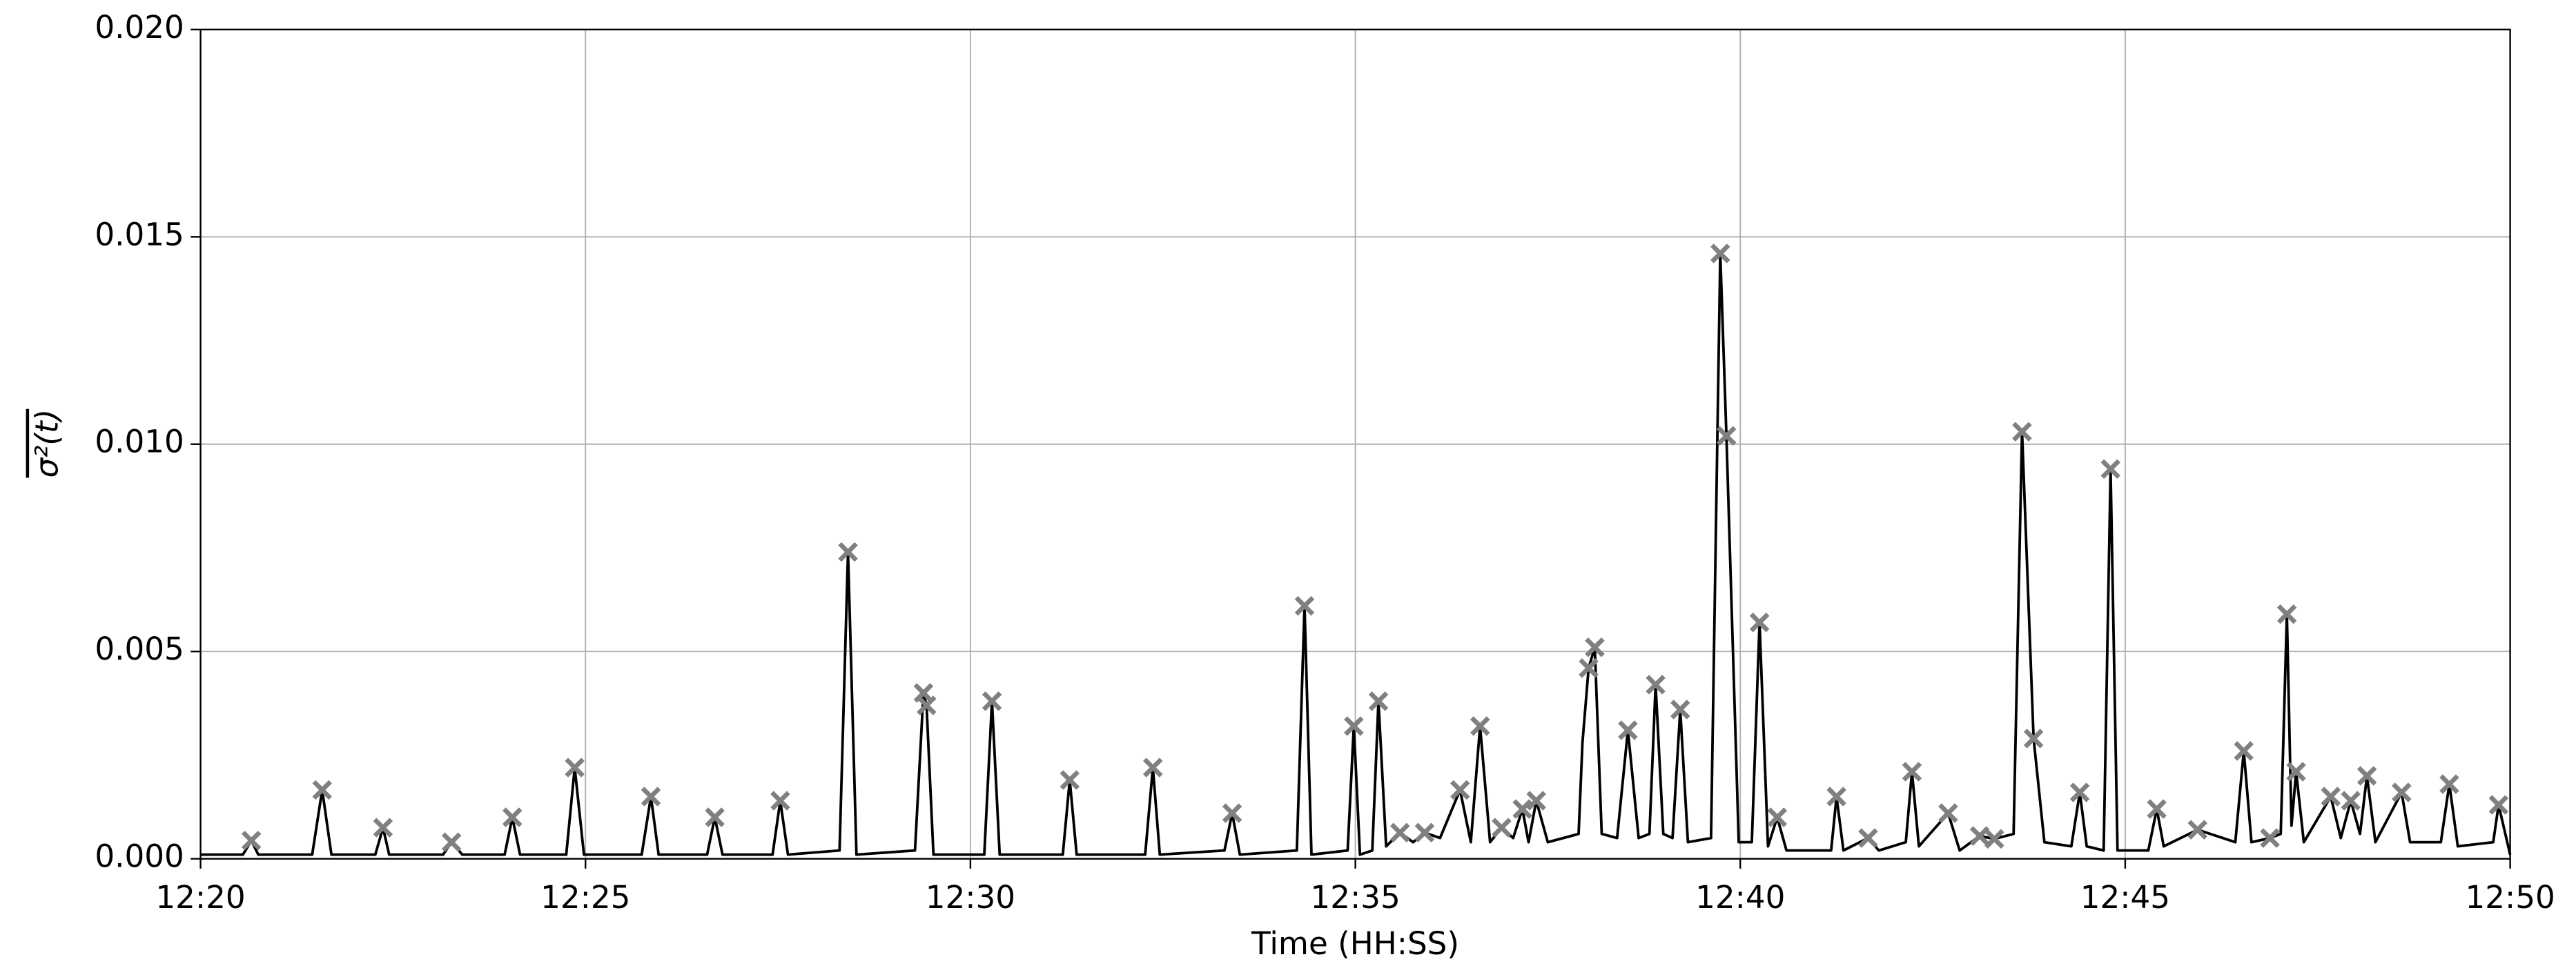 The width and height of the screenshot is (2576, 977). Describe the element at coordinates (1740, 898) in the screenshot. I see `x-tick-label: 12:40` at that location.